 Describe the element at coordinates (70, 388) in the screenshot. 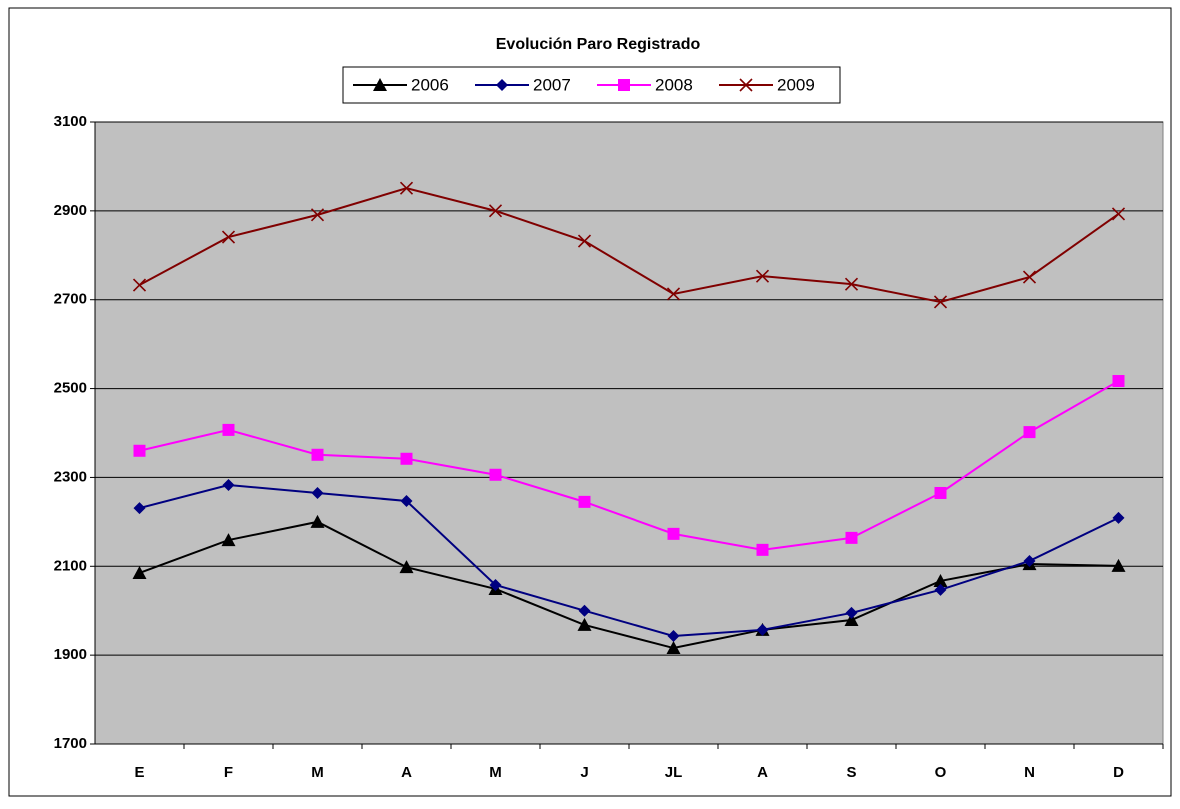

I see `y-tick-label: 2500` at that location.